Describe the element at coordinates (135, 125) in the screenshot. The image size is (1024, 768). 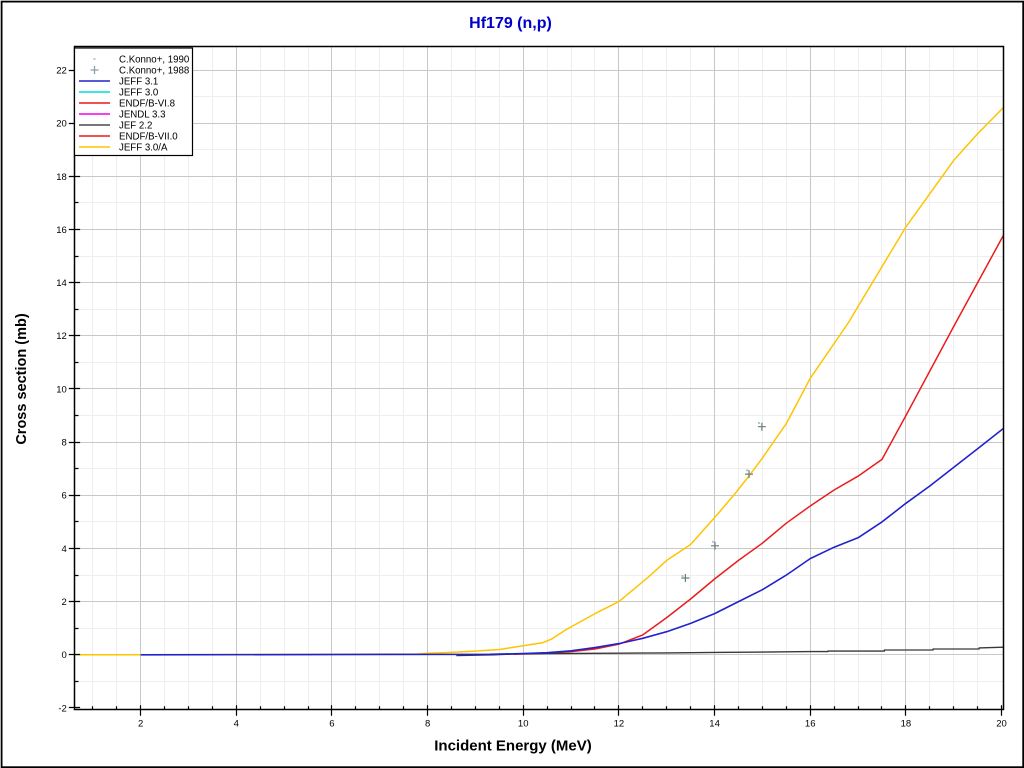
I see `svg-text: JEF 2.2` at that location.